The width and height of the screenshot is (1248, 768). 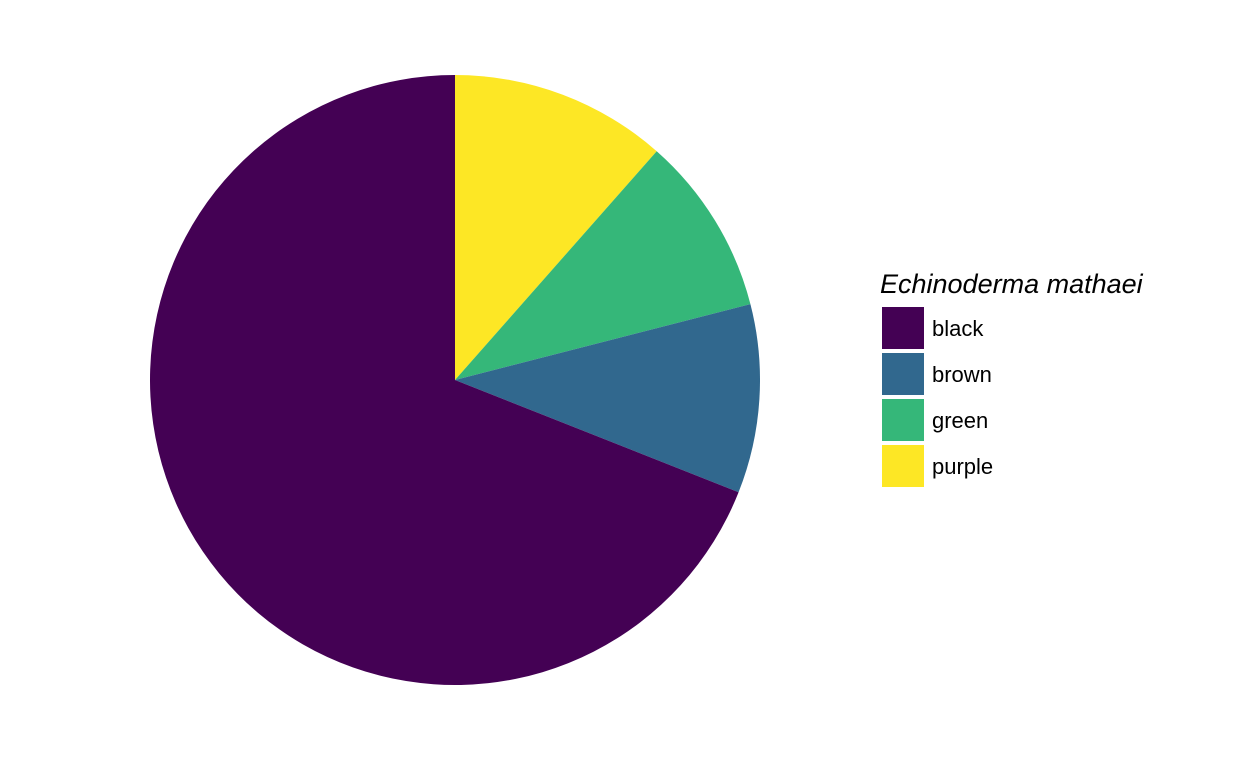 I want to click on pie-slice-green, so click(x=603, y=265).